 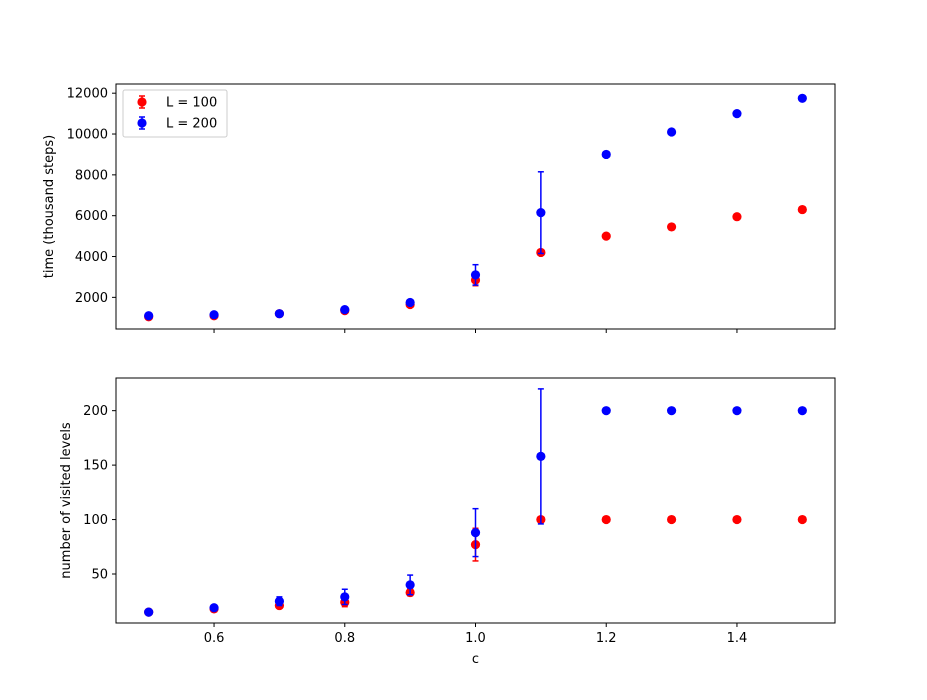 What do you see at coordinates (475, 659) in the screenshot?
I see `x-axis-label: c` at bounding box center [475, 659].